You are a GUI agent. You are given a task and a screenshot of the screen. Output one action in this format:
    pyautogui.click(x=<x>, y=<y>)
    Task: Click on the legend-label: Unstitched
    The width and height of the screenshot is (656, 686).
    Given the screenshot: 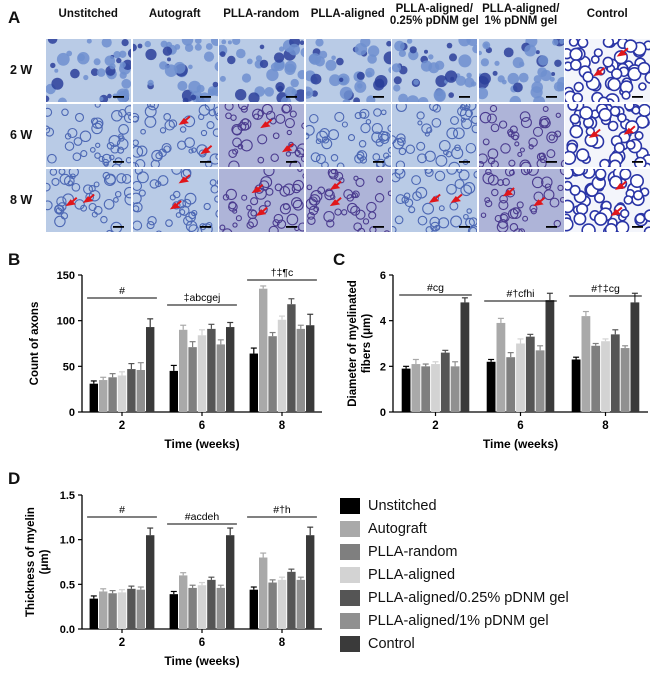 What is the action you would take?
    pyautogui.click(x=402, y=505)
    